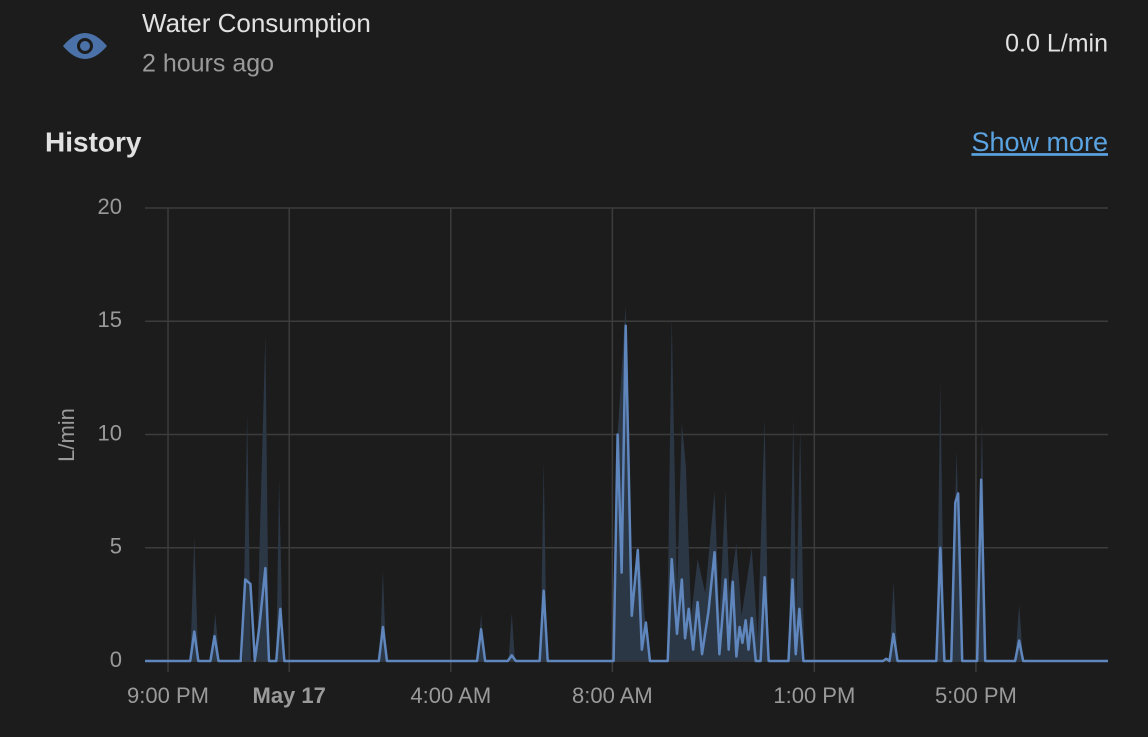 This screenshot has width=1148, height=737. Describe the element at coordinates (116, 659) in the screenshot. I see `y-tick-label: 0` at that location.